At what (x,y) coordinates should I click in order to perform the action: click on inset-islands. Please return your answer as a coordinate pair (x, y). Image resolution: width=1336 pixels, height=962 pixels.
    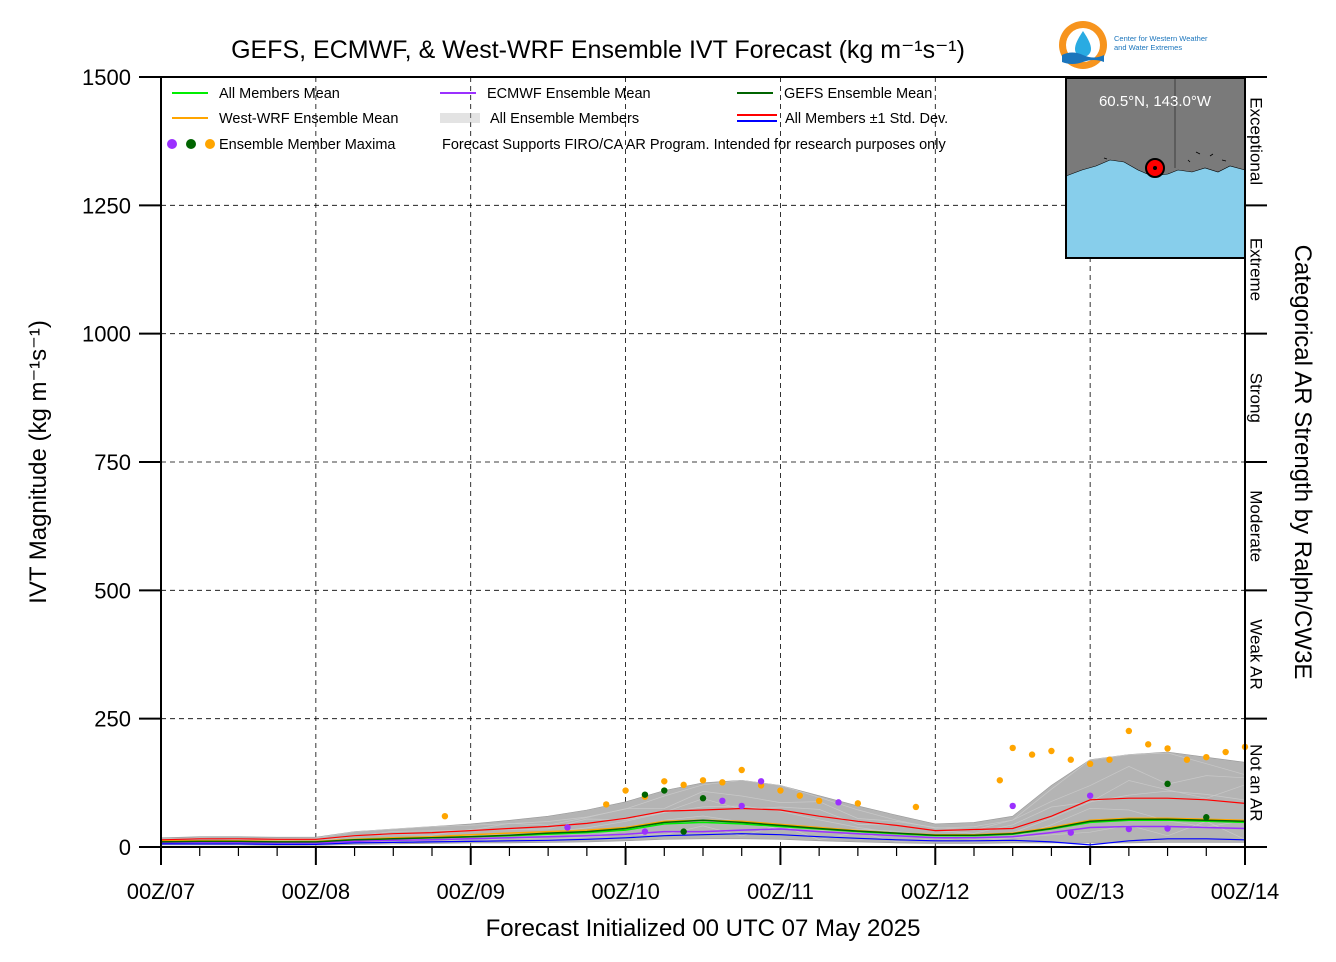
    Looking at the image, I should click on (1165, 157).